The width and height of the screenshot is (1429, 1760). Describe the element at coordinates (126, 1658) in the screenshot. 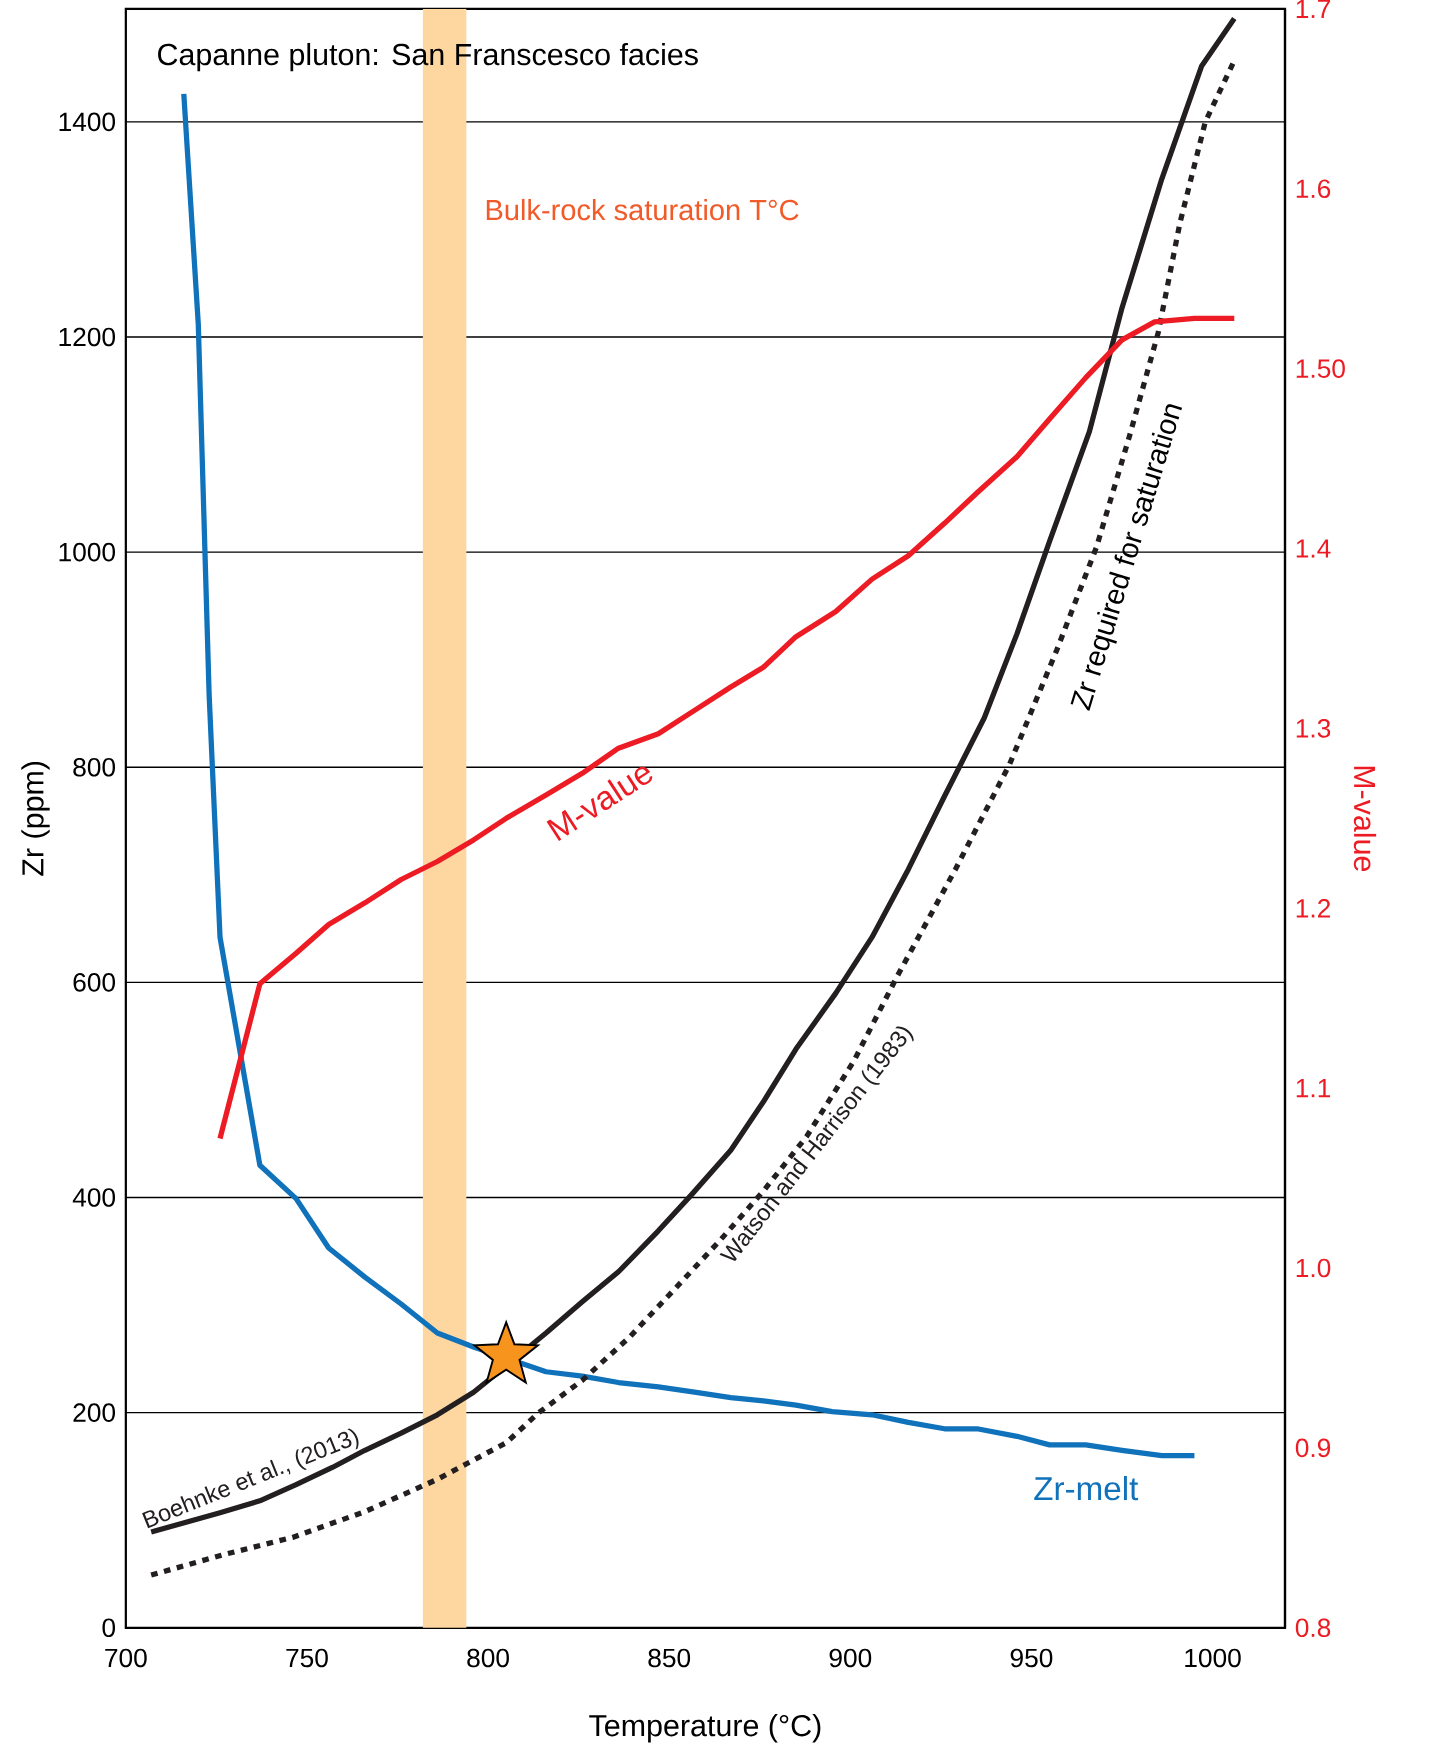

I see `x-tick-label: 700` at that location.